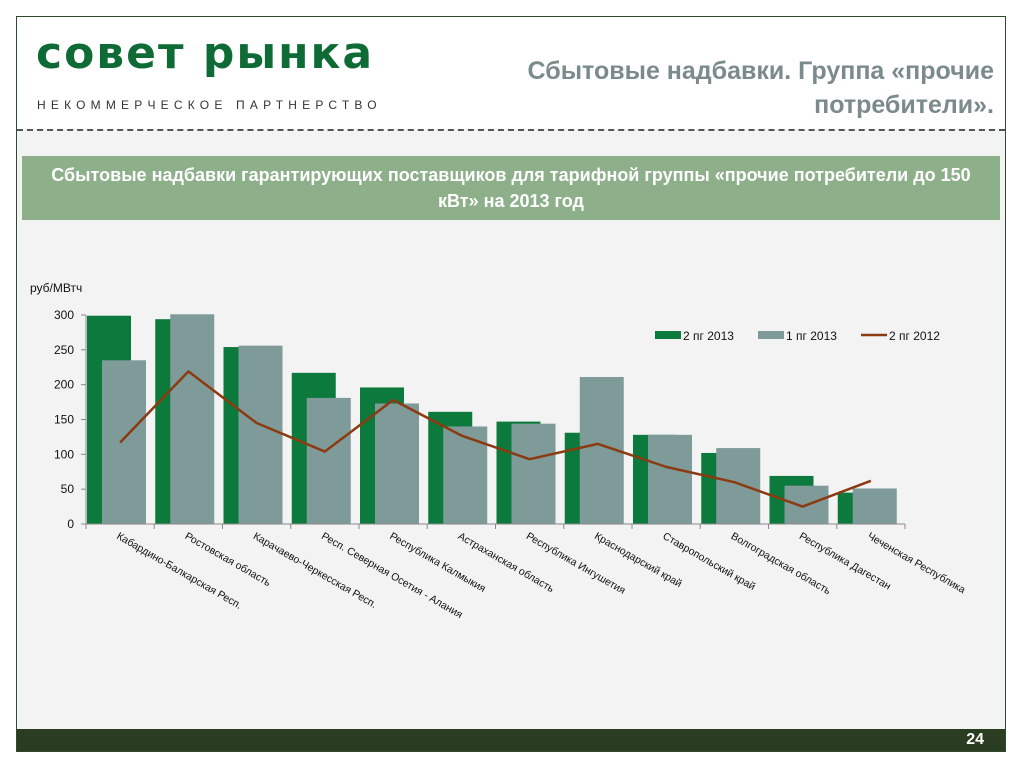  Describe the element at coordinates (64, 315) in the screenshot. I see `y-tick-label: 300` at that location.